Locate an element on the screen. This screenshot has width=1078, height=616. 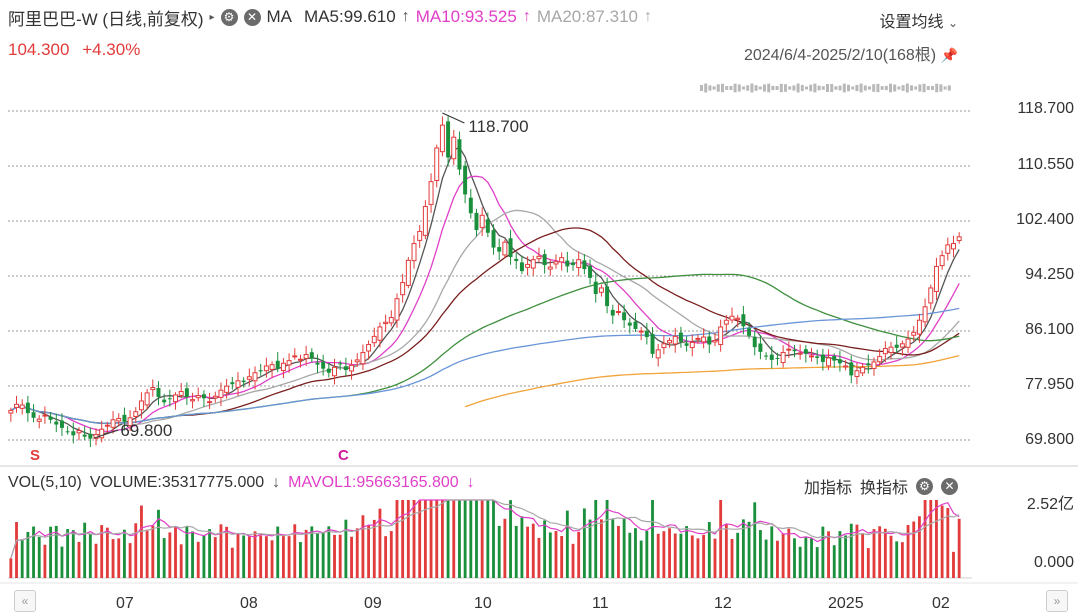
gear-icon: ⚙ is located at coordinates (229, 17).